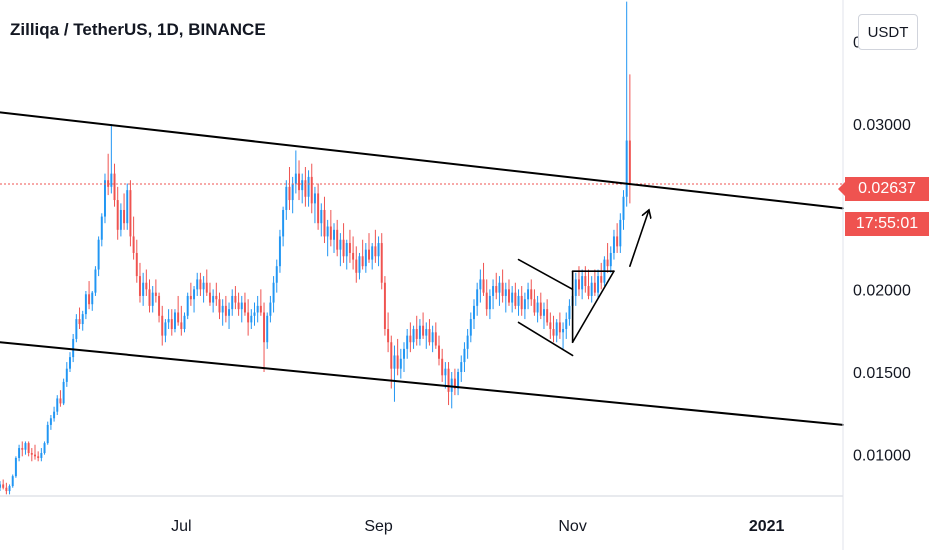  I want to click on x-tick-label: Nov, so click(572, 526).